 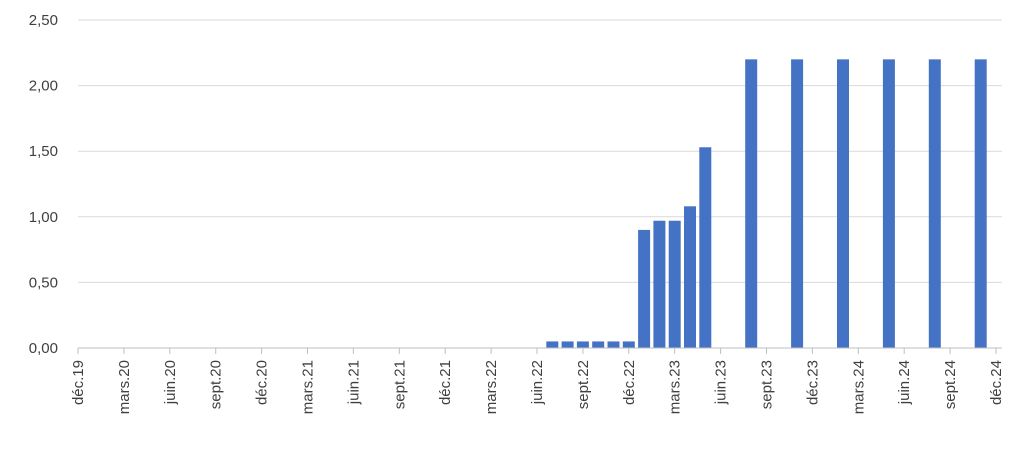 I want to click on x-tick-label: déc.23, so click(x=812, y=382).